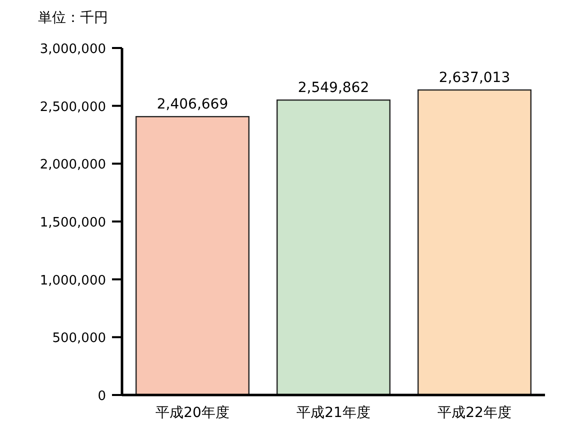 This screenshot has width=573, height=423. I want to click on x-tick-label: 平成20年度, so click(193, 413).